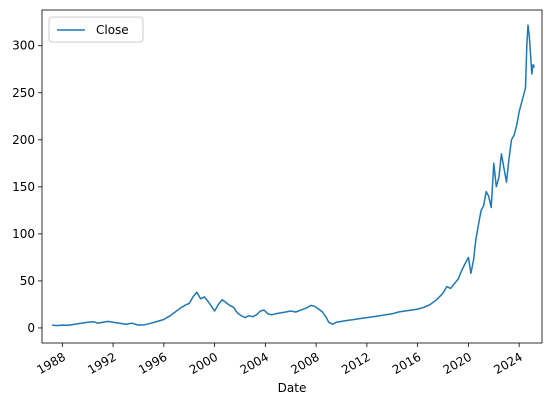  I want to click on legend-frame, so click(96, 29).